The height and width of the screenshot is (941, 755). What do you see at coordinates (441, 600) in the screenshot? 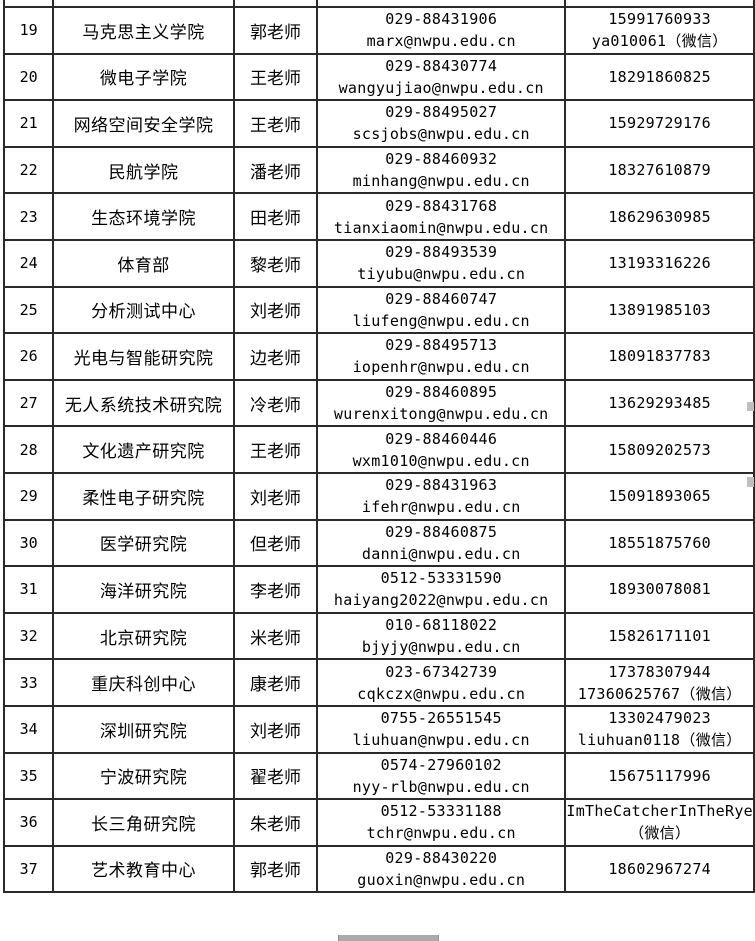
I see `email-line: haiyang2022@nwpu.edu.cn` at bounding box center [441, 600].